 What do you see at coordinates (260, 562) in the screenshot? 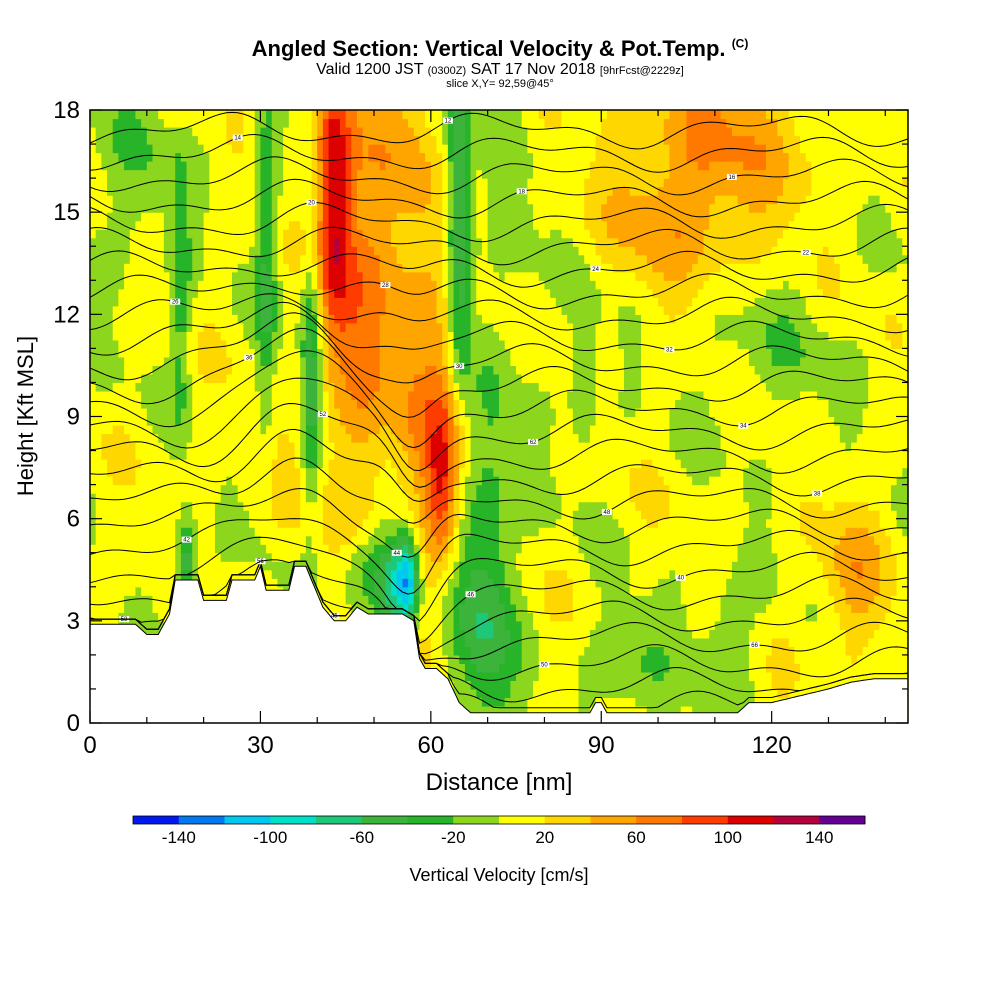
I see `theta-contour-label: 56` at bounding box center [260, 562].